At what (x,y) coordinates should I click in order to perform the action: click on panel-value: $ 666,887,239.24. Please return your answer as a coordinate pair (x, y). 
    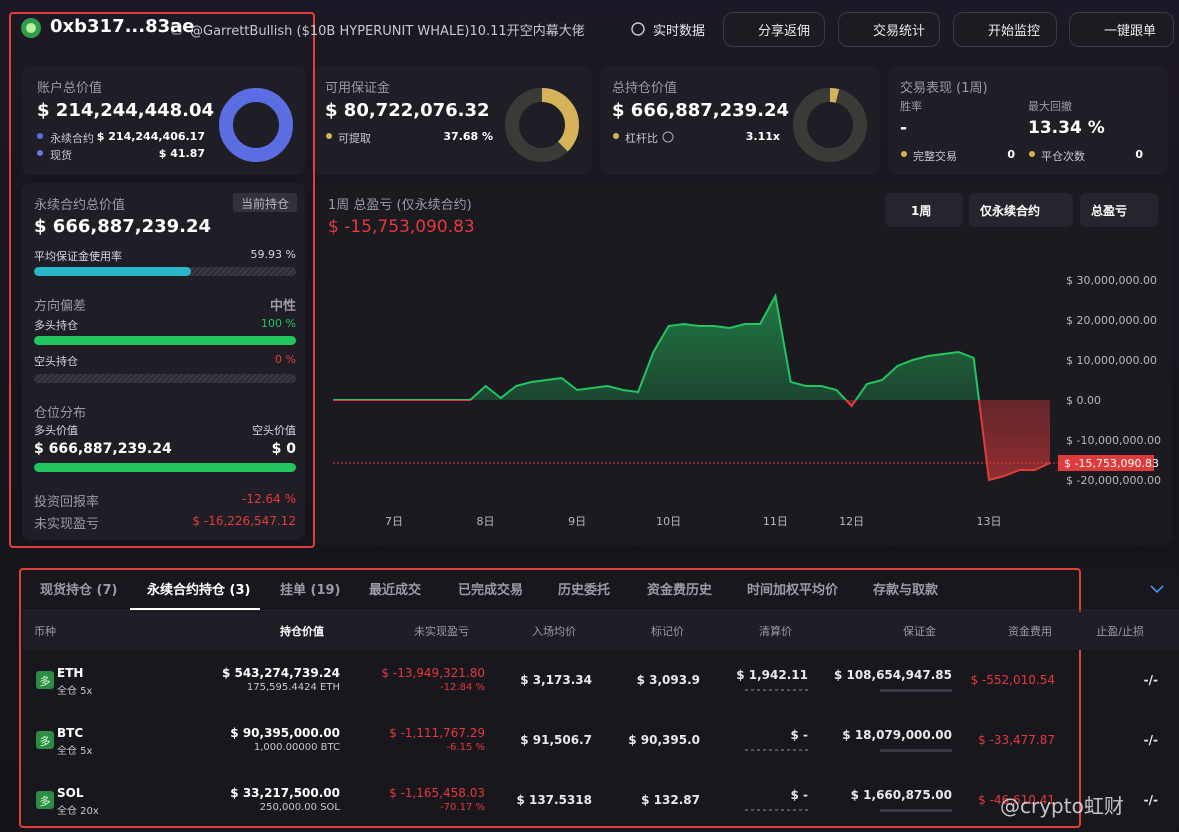
    Looking at the image, I should click on (123, 226).